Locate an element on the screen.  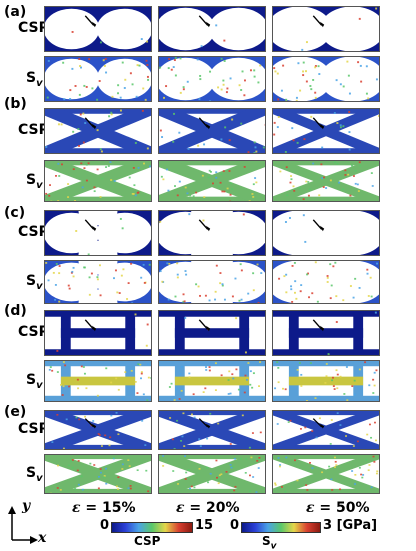
map-e-csp-col1-svg is located at coordinates (98, 430).